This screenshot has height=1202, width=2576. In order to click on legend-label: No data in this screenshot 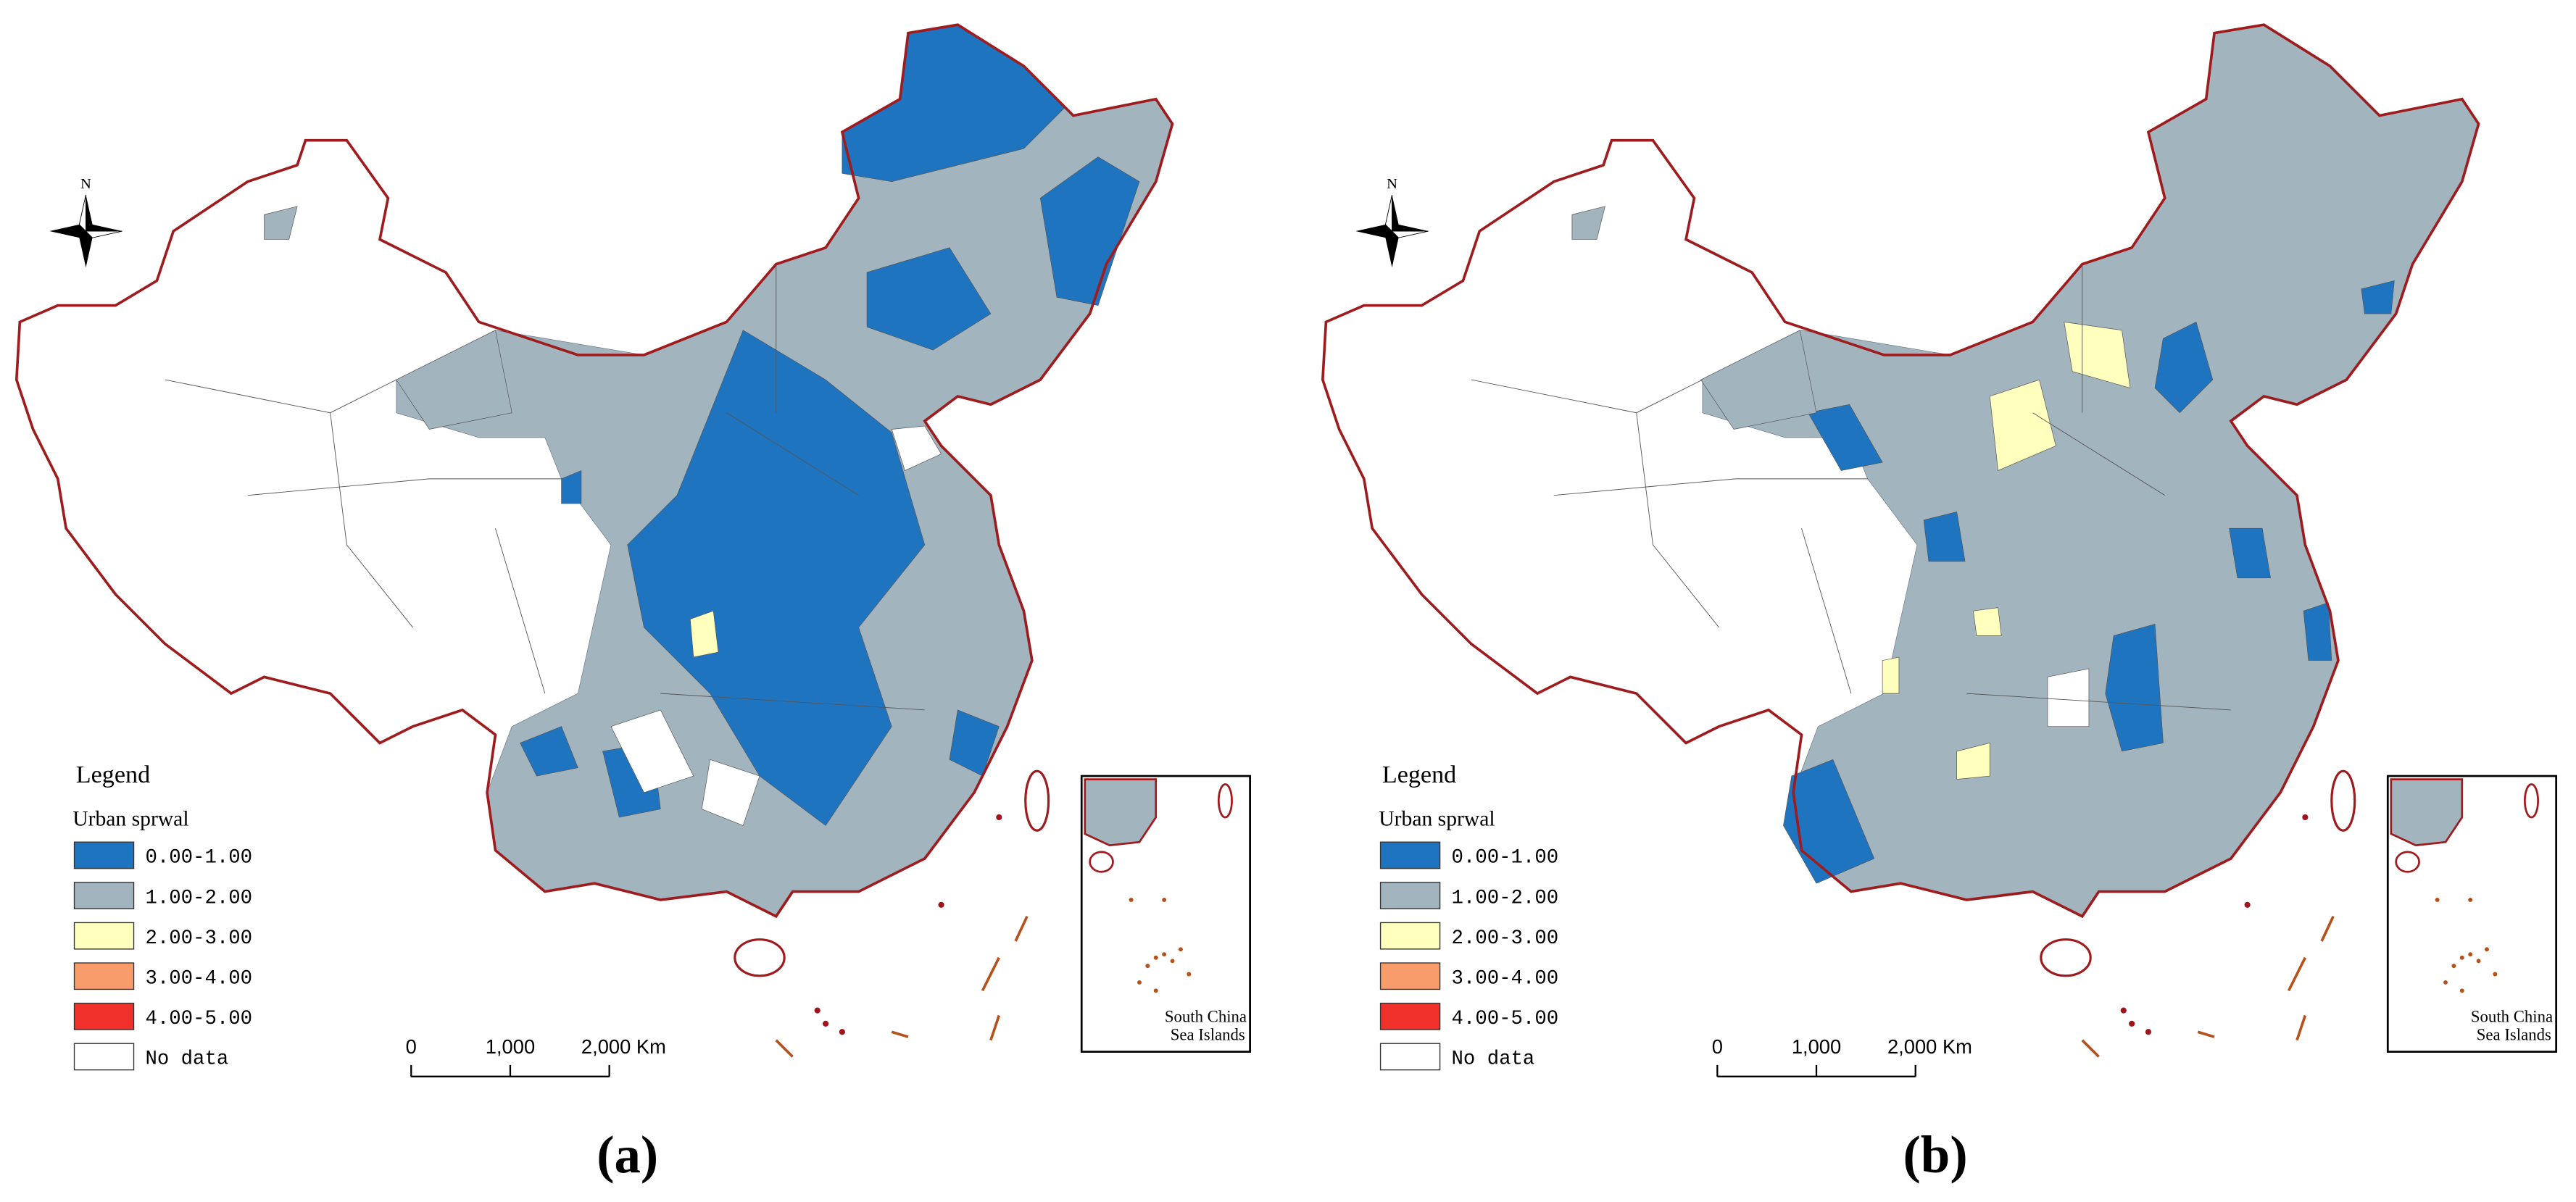, I will do `click(186, 1059)`.